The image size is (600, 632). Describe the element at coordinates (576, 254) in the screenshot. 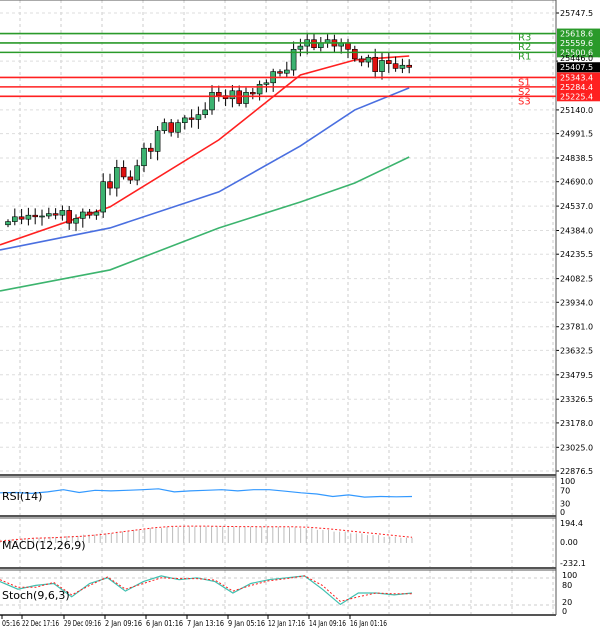

I see `price-tick-label: 24235.5` at that location.